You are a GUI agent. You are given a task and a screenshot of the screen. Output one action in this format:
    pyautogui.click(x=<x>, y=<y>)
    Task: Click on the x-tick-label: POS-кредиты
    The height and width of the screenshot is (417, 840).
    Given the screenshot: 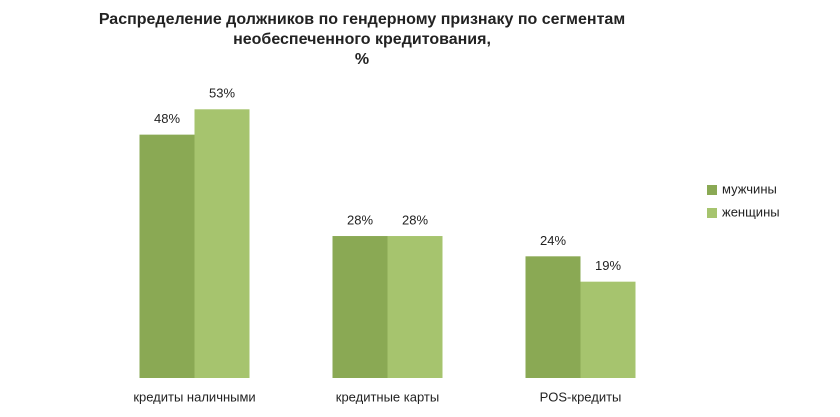 What is the action you would take?
    pyautogui.click(x=581, y=396)
    